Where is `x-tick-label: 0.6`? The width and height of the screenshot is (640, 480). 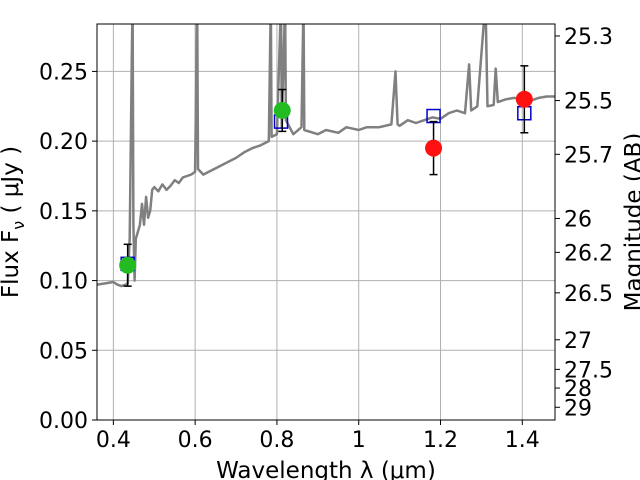 x-tick-label: 0.6 is located at coordinates (195, 440).